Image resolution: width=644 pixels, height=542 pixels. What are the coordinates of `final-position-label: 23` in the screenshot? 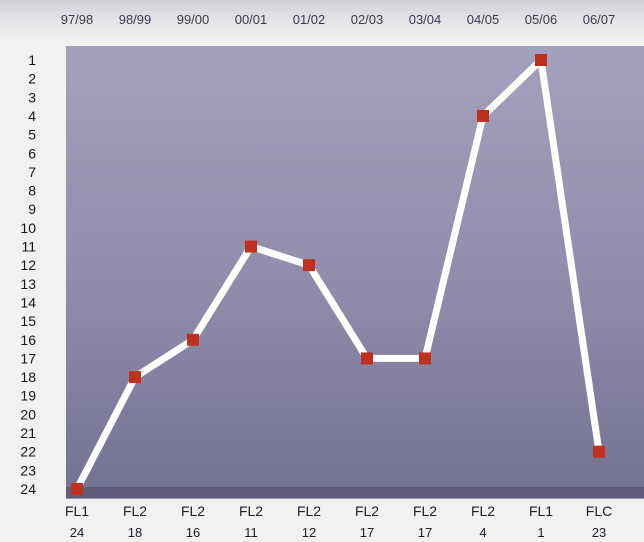 It's located at (599, 532).